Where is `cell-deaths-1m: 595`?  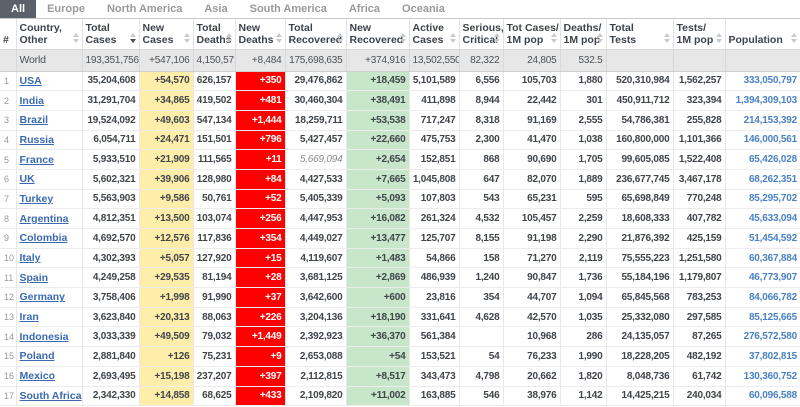
cell-deaths-1m: 595 is located at coordinates (583, 199).